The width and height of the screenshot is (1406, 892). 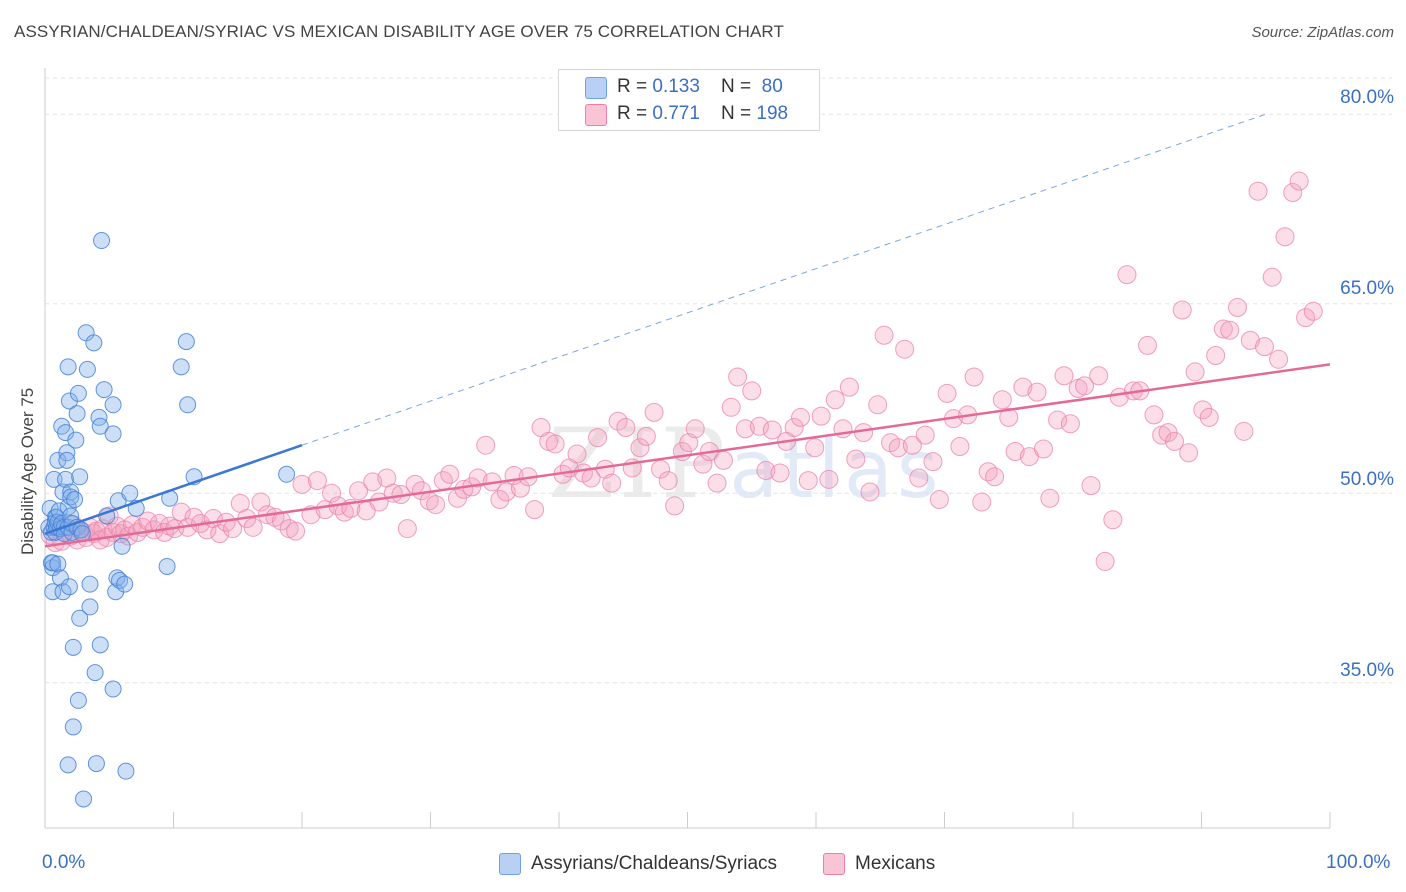 What do you see at coordinates (895, 863) in the screenshot?
I see `legend-label-mexicans: Mexicans` at bounding box center [895, 863].